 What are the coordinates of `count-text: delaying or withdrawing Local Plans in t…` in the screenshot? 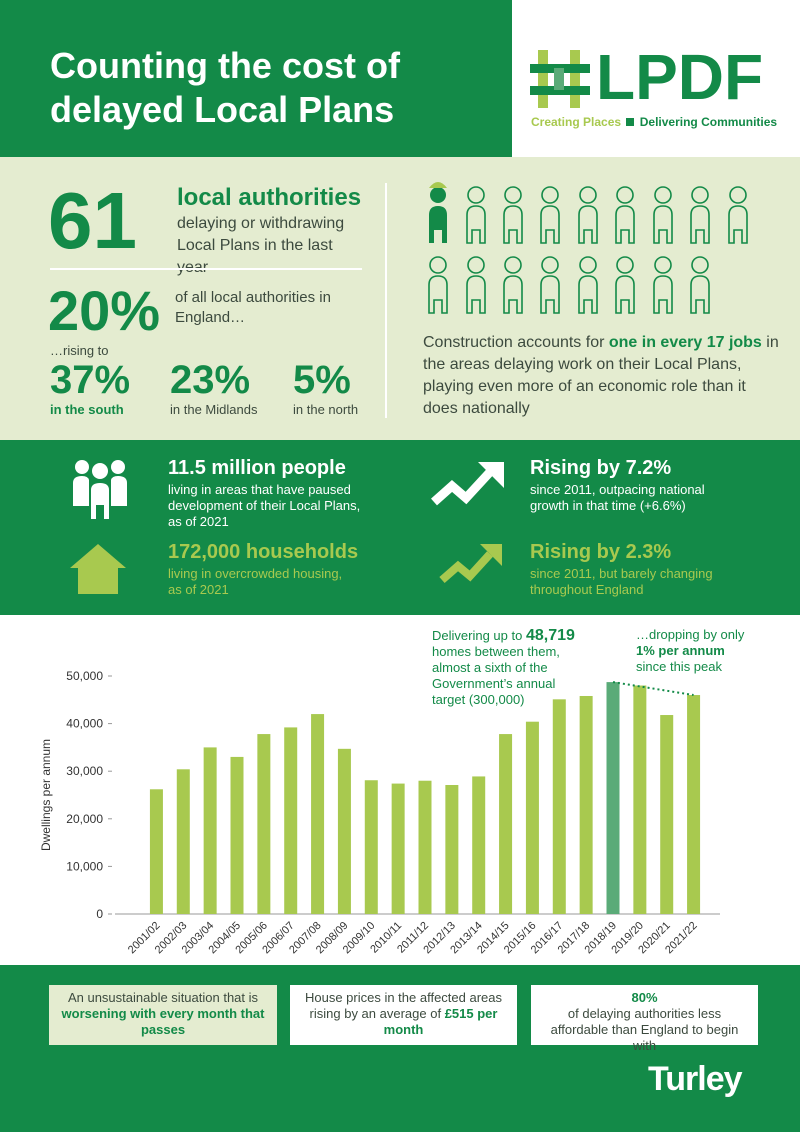 It's located at (261, 245).